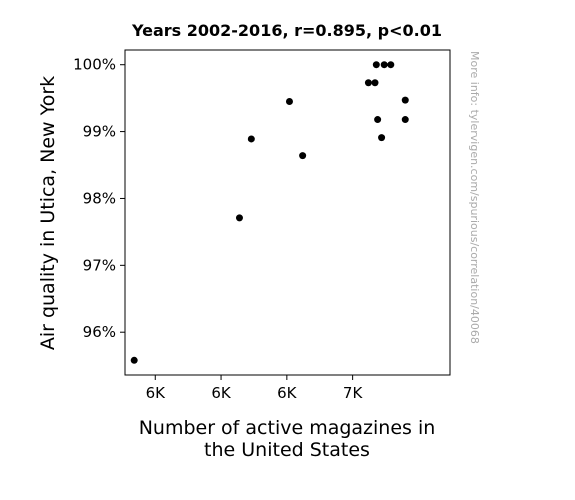  I want to click on y-tick-label: 97%, so click(99, 265).